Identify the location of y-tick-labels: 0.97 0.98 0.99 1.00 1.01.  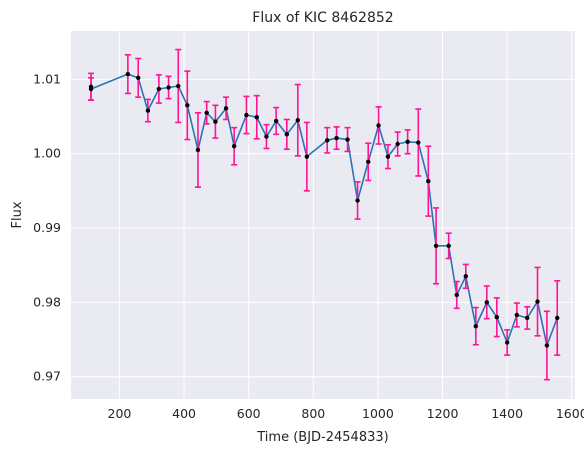
(47, 227).